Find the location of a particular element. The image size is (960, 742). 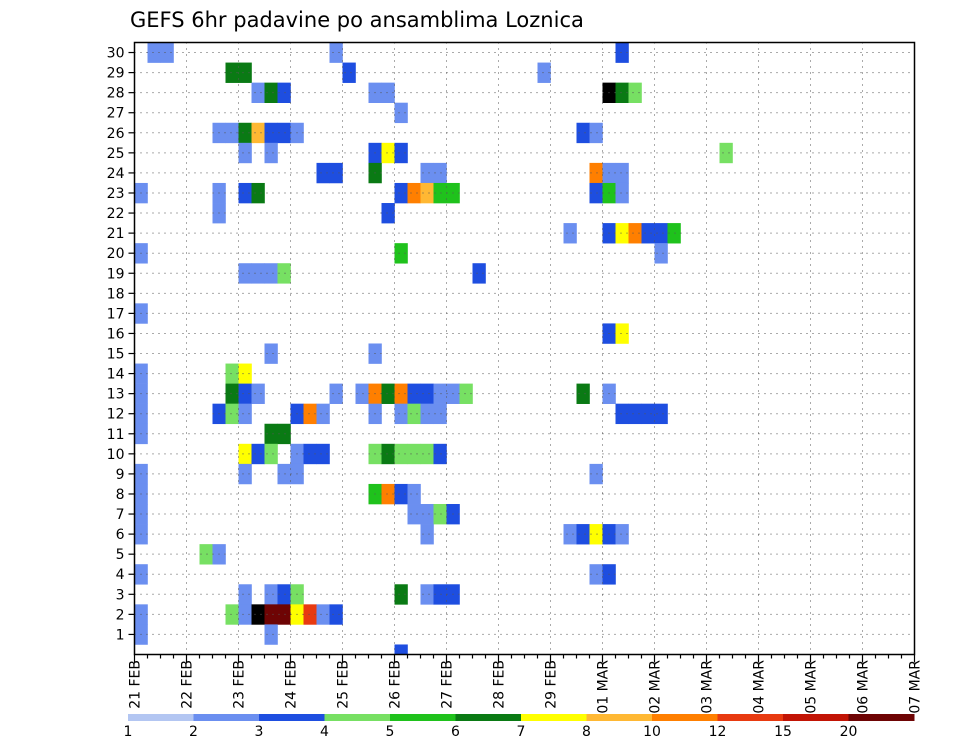

y-tick-label: 28 is located at coordinates (116, 94).